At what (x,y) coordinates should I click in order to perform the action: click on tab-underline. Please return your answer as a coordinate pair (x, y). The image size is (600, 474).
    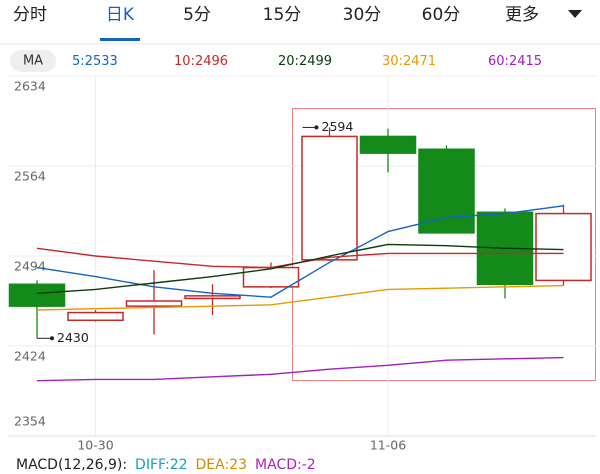
    Looking at the image, I should click on (120, 39).